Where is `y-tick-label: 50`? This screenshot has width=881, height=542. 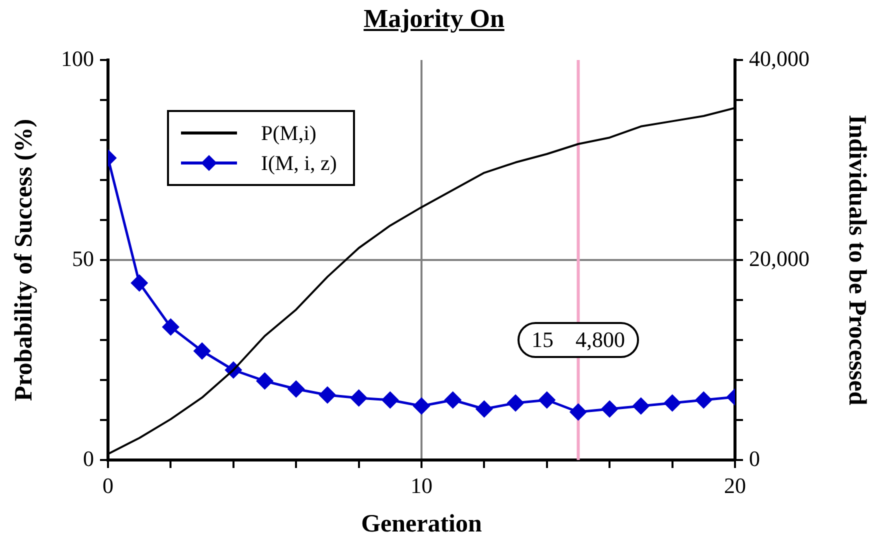
y-tick-label: 50 is located at coordinates (83, 258).